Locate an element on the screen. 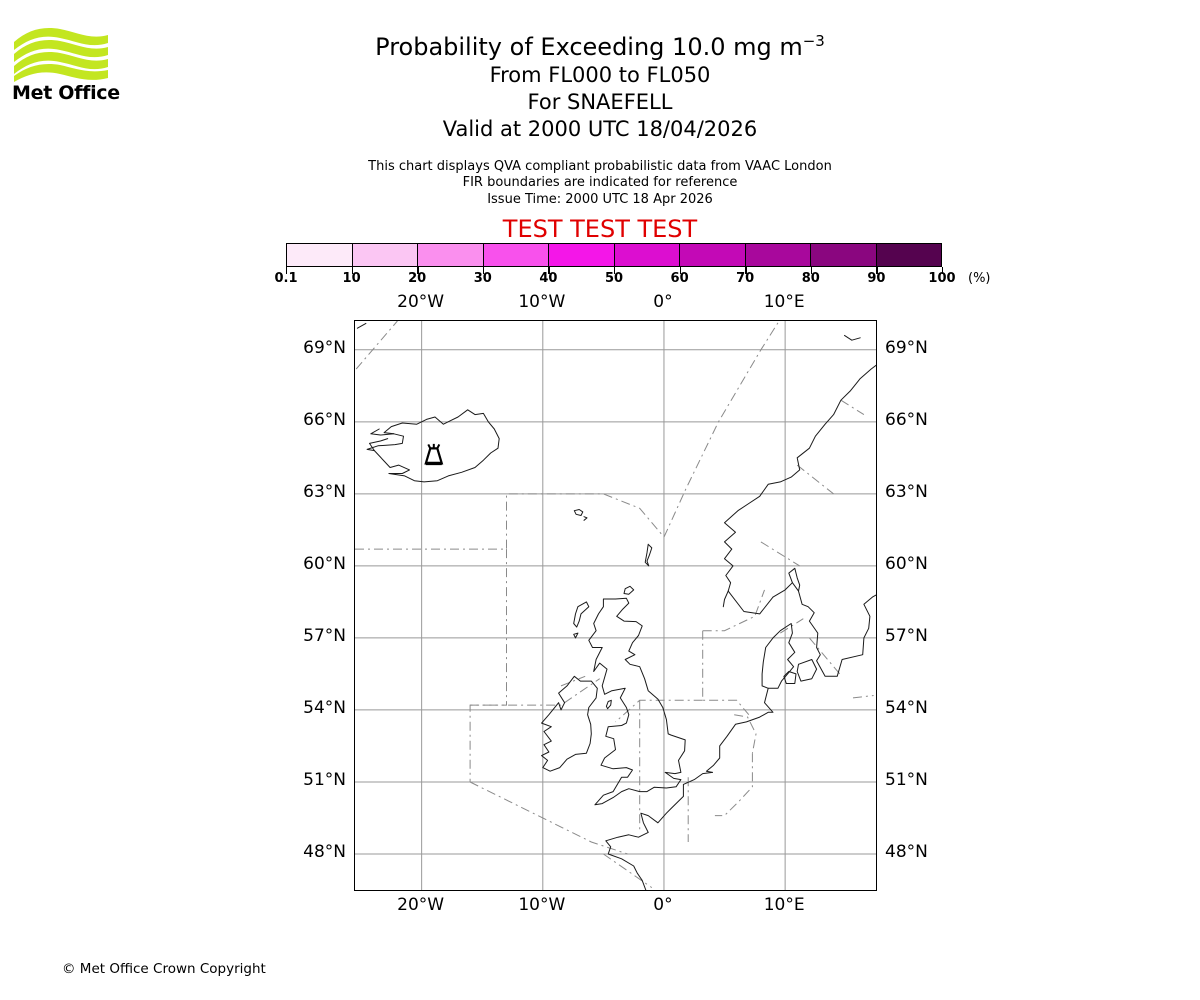  subtitle-issue-time: Issue Time: 2000 UTC 18 Apr 2026 is located at coordinates (600, 199).